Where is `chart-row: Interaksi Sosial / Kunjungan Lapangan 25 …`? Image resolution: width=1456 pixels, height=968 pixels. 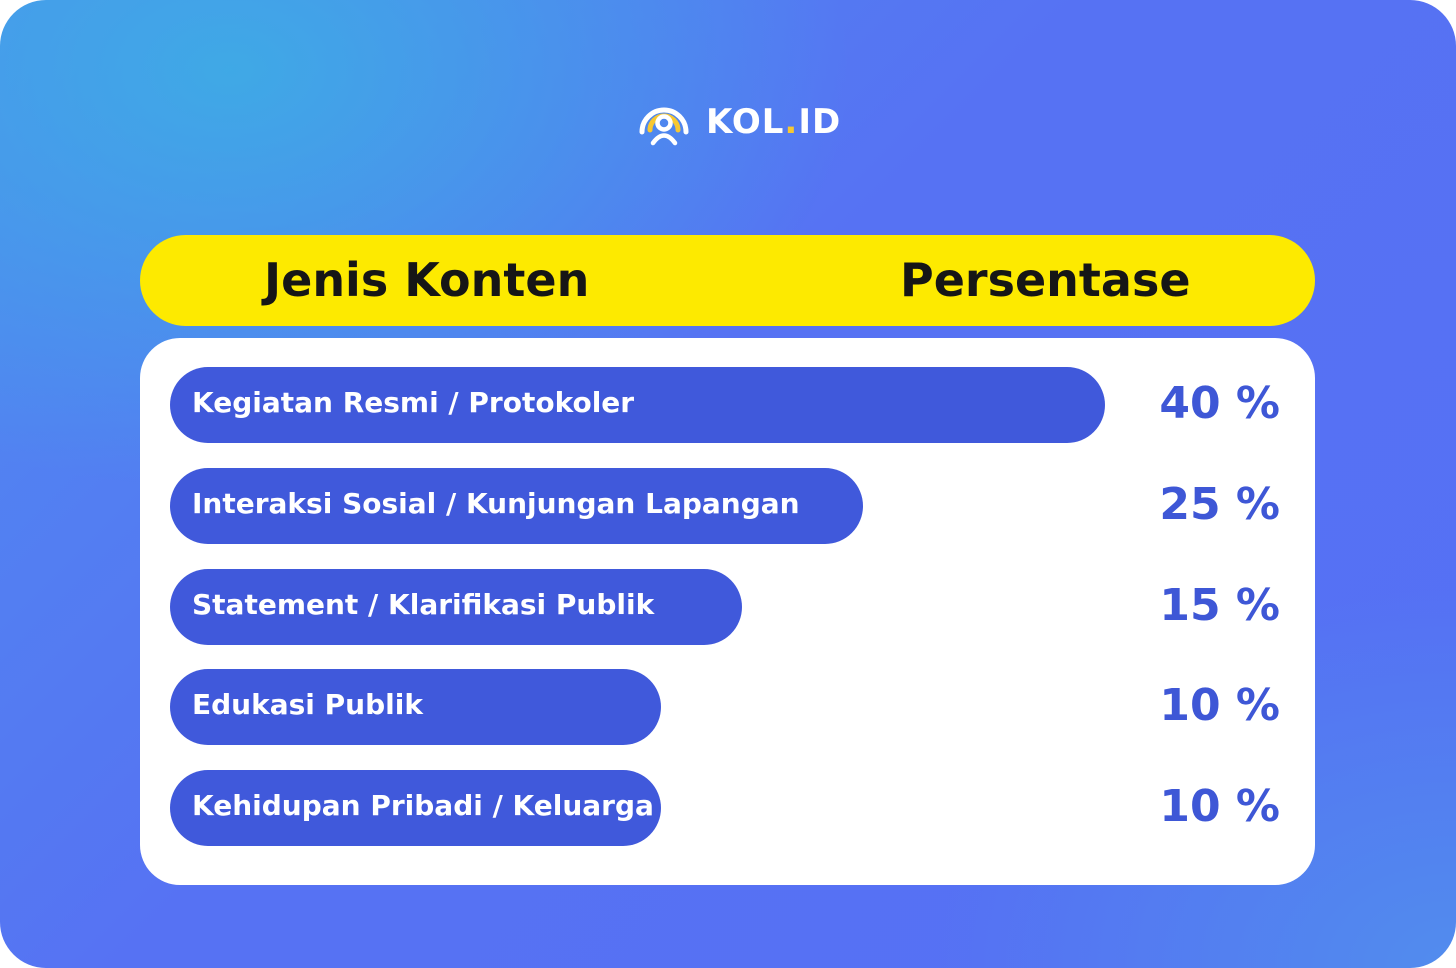 chart-row: Interaksi Sosial / Kunjungan Lapangan 25 … is located at coordinates (727, 506).